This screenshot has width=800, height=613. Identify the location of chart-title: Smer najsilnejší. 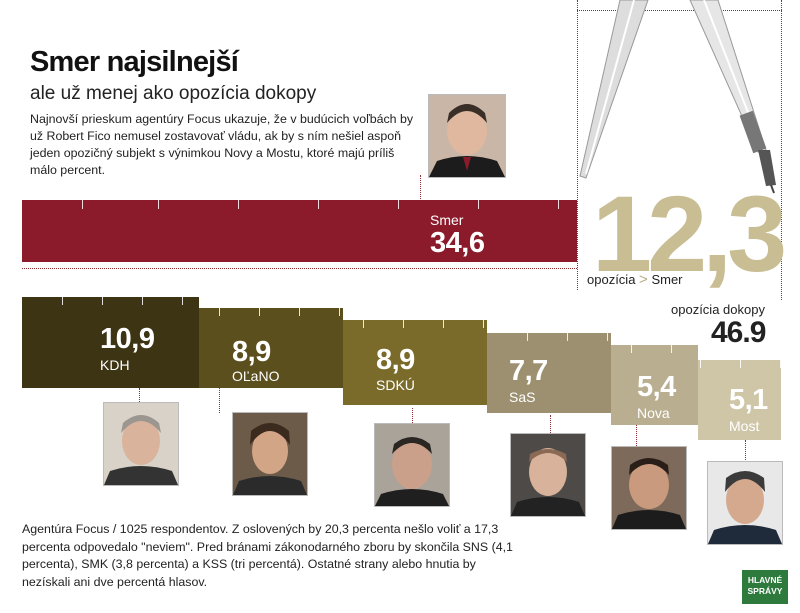
(134, 62).